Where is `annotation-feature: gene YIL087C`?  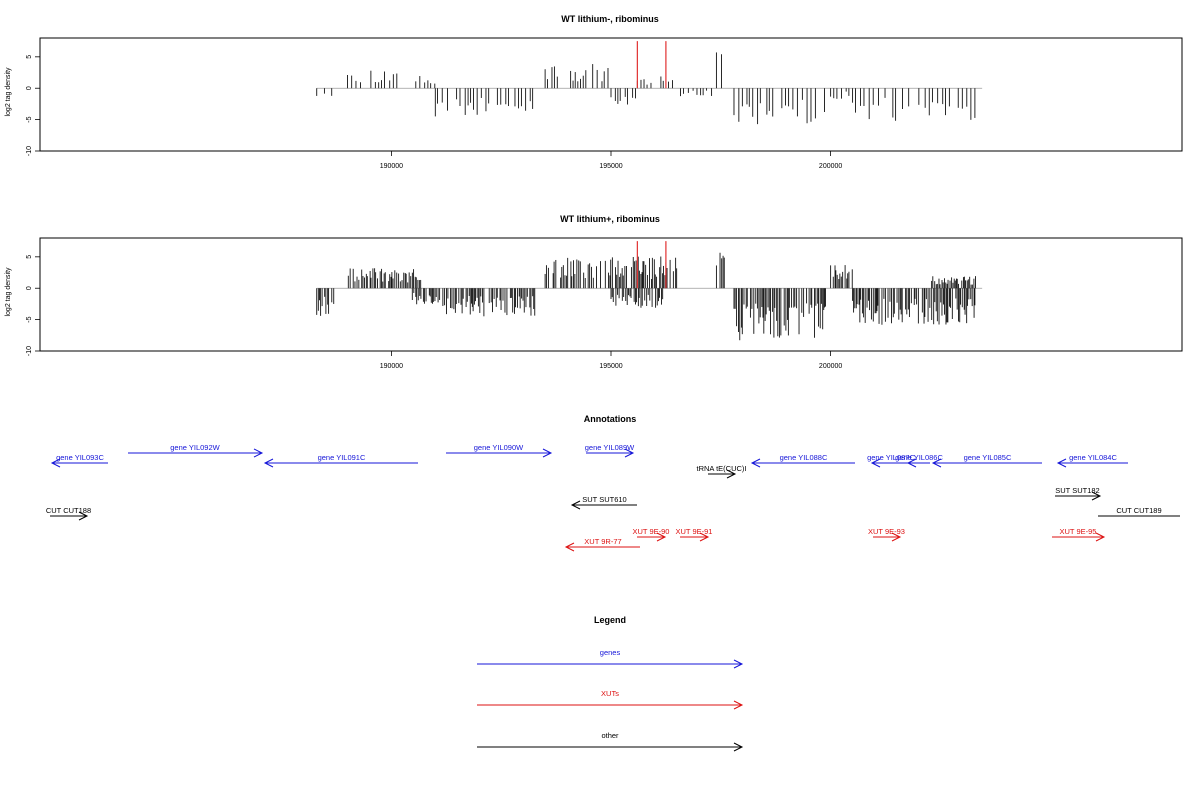
annotation-feature: gene YIL087C is located at coordinates (891, 460).